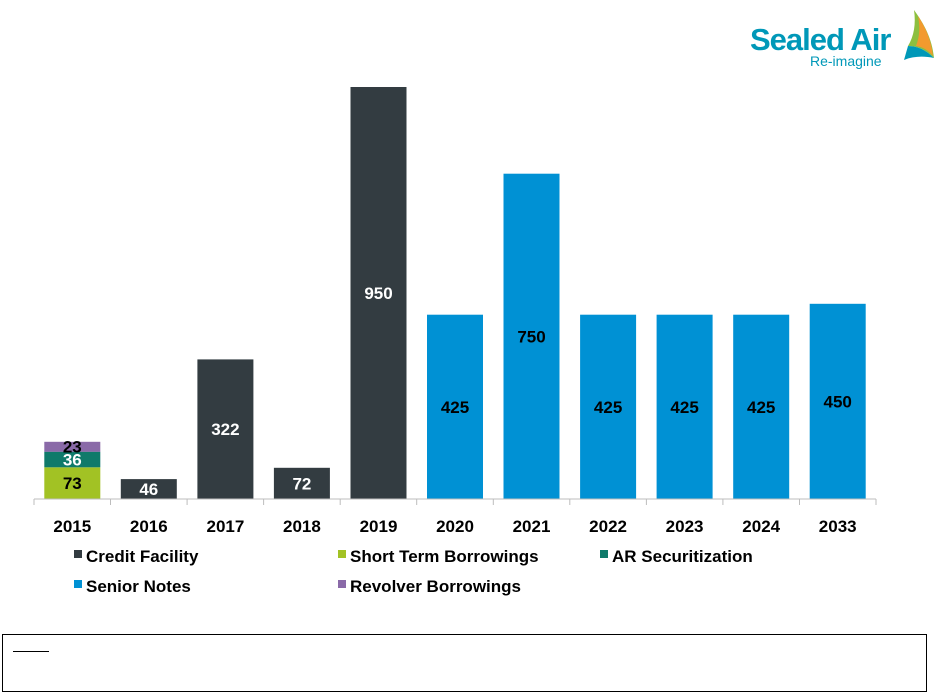  I want to click on x-tick-label-2017: 2017, so click(225, 526).